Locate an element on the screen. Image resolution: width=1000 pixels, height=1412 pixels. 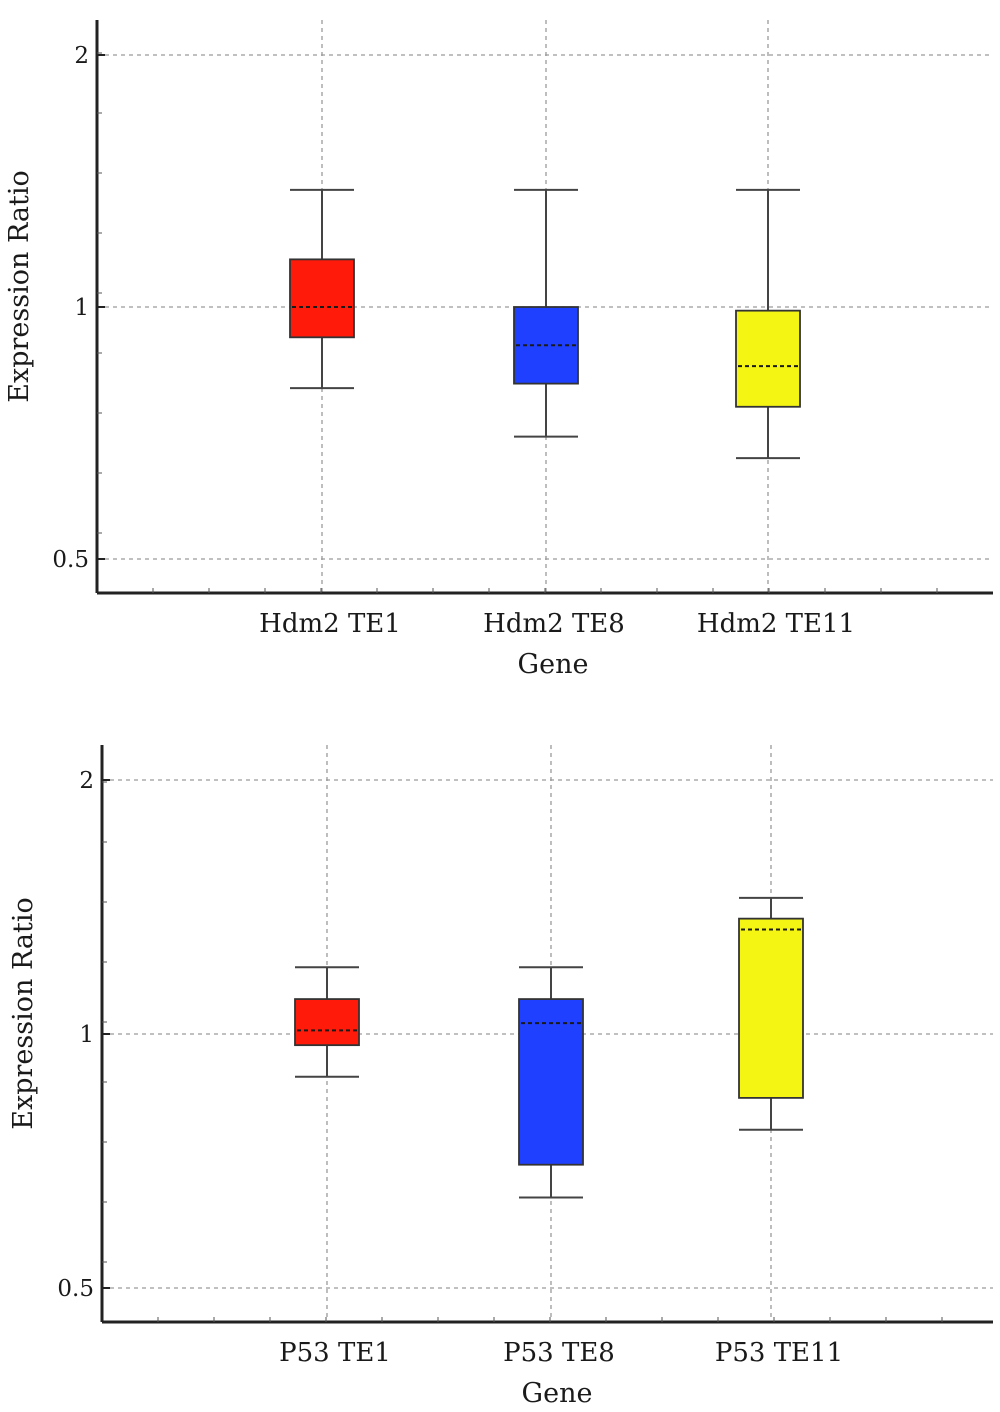
x-category-label: Hdm2 TE1 is located at coordinates (330, 624).